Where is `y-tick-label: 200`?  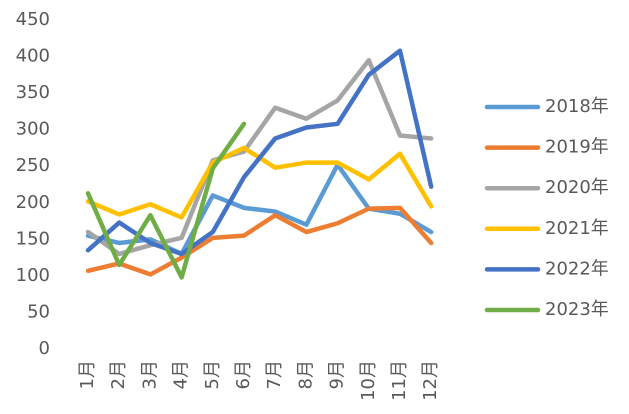
y-tick-label: 200 is located at coordinates (33, 202).